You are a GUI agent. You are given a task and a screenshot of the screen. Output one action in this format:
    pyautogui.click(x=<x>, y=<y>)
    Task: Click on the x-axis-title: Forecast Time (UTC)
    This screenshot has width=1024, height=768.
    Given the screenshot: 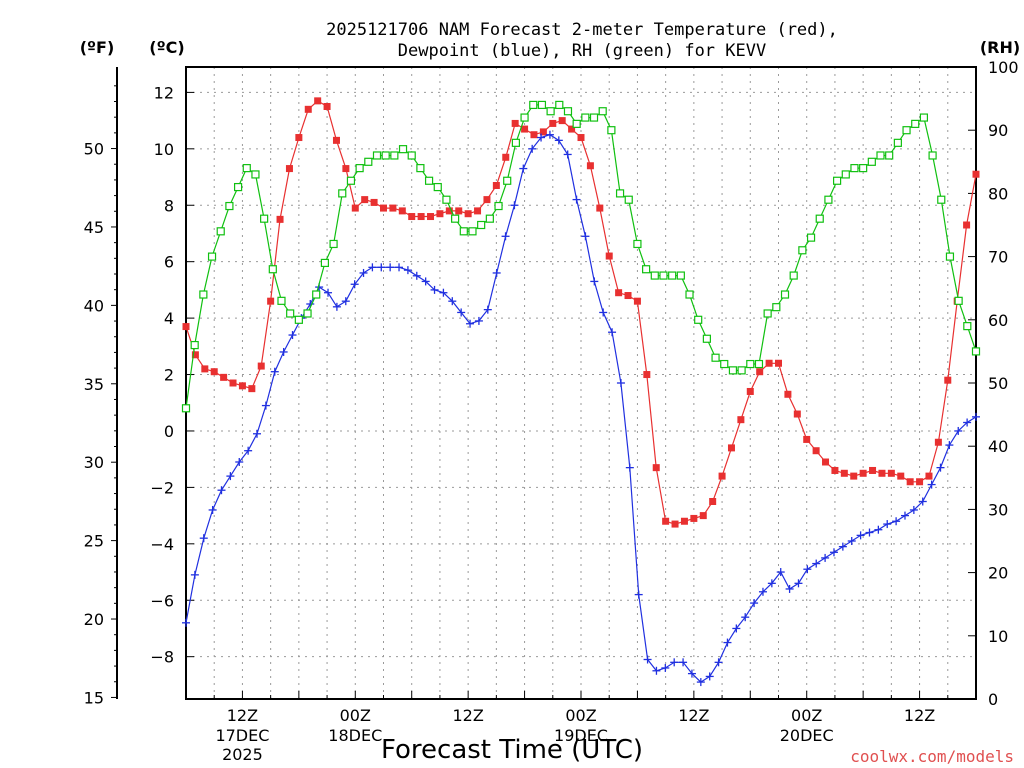 What is the action you would take?
    pyautogui.click(x=512, y=750)
    